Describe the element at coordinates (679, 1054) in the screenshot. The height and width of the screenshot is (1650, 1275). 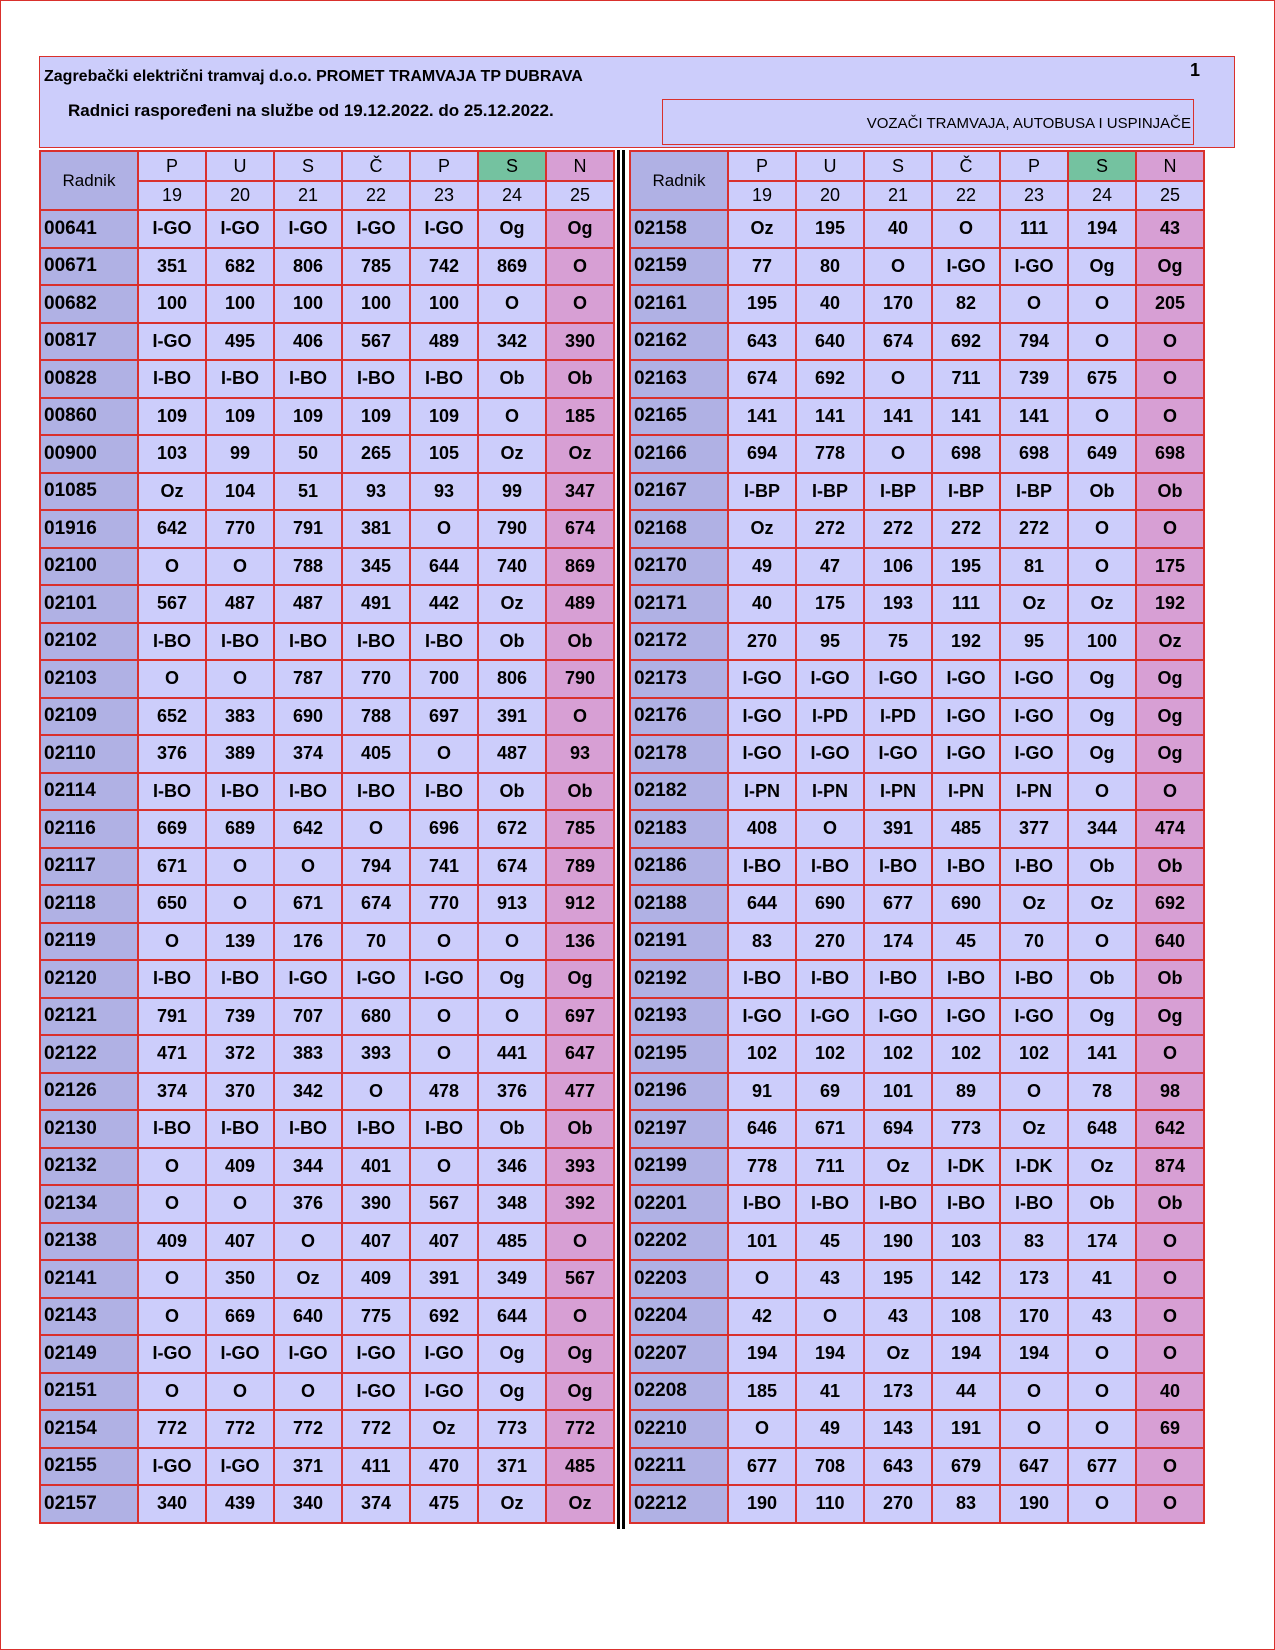
I see `employee-id: 02195` at that location.